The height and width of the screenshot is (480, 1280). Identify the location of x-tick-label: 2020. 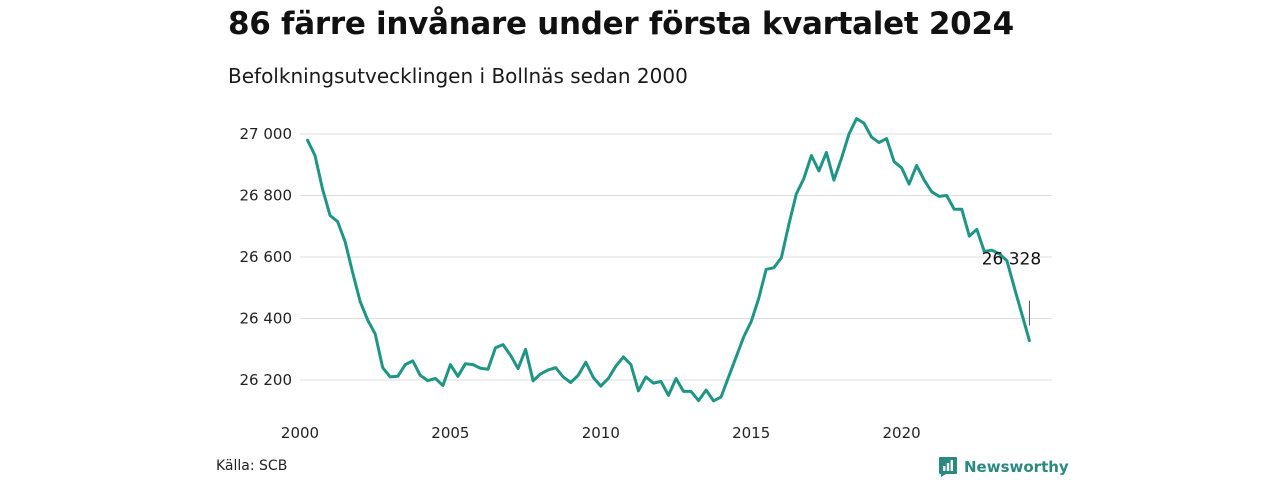
(902, 433).